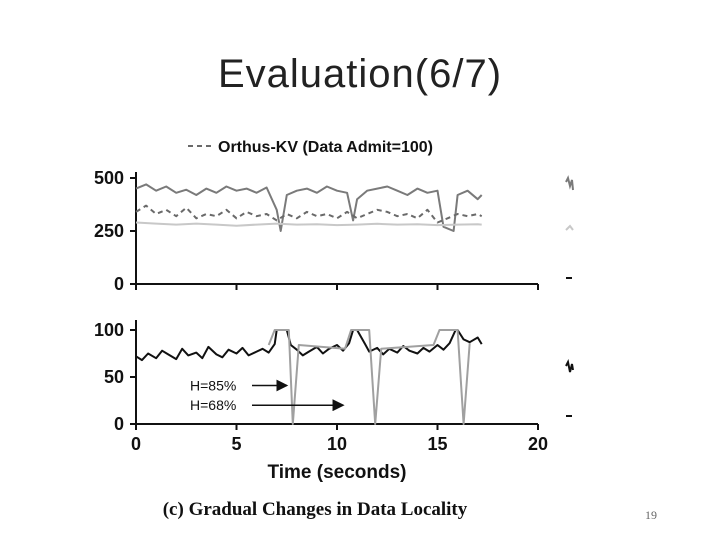  Describe the element at coordinates (236, 444) in the screenshot. I see `x-tick-label: 5` at that location.